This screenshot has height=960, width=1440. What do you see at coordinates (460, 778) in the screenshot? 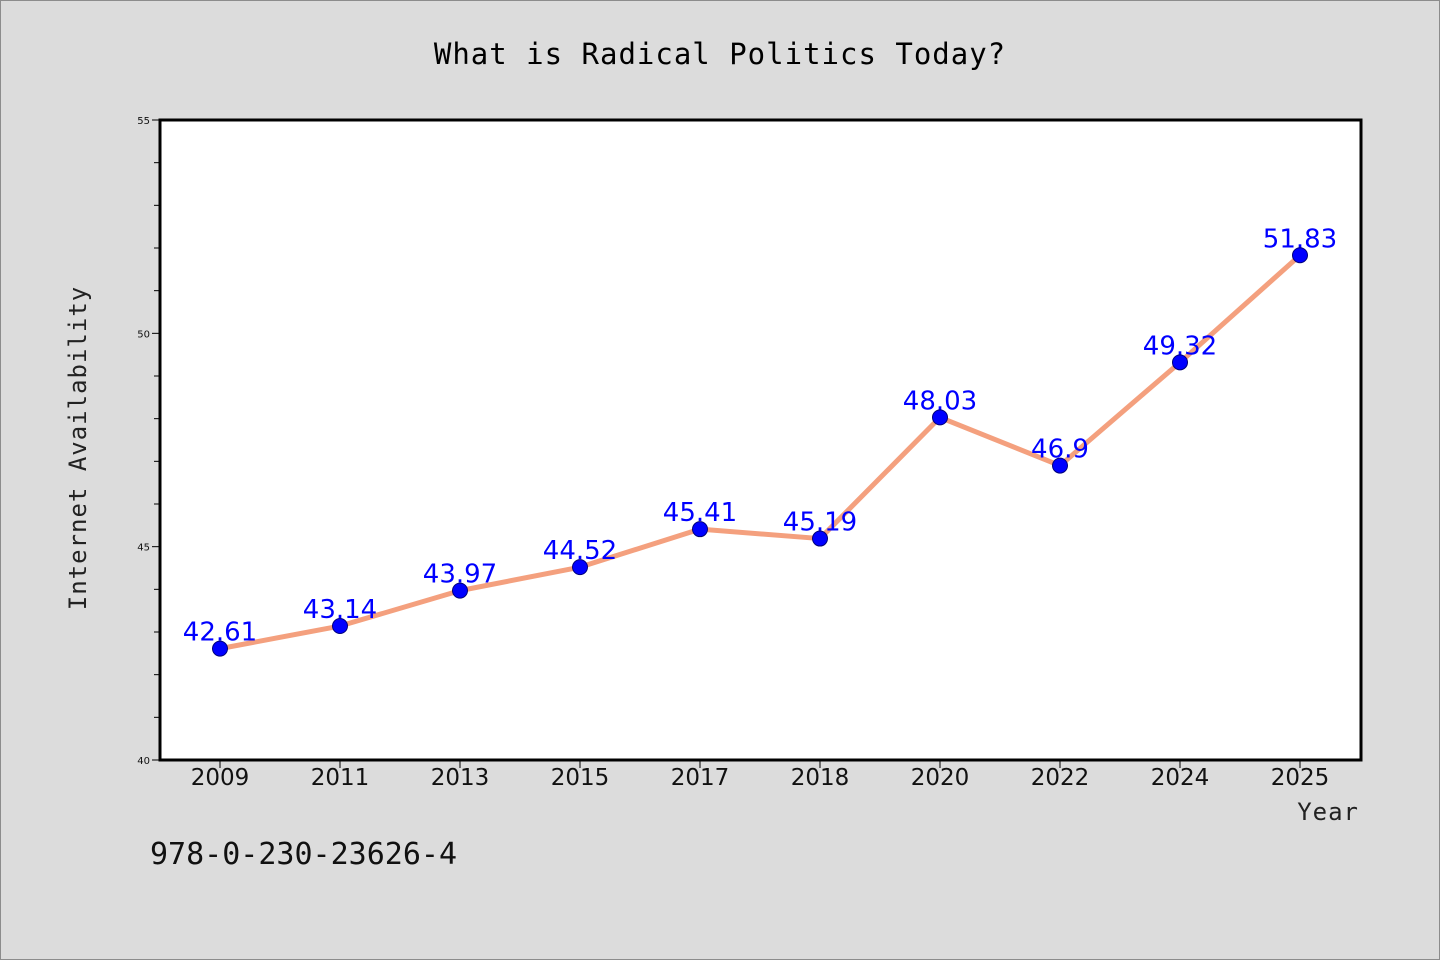
I see `x-tick-label: 2013` at bounding box center [460, 778].